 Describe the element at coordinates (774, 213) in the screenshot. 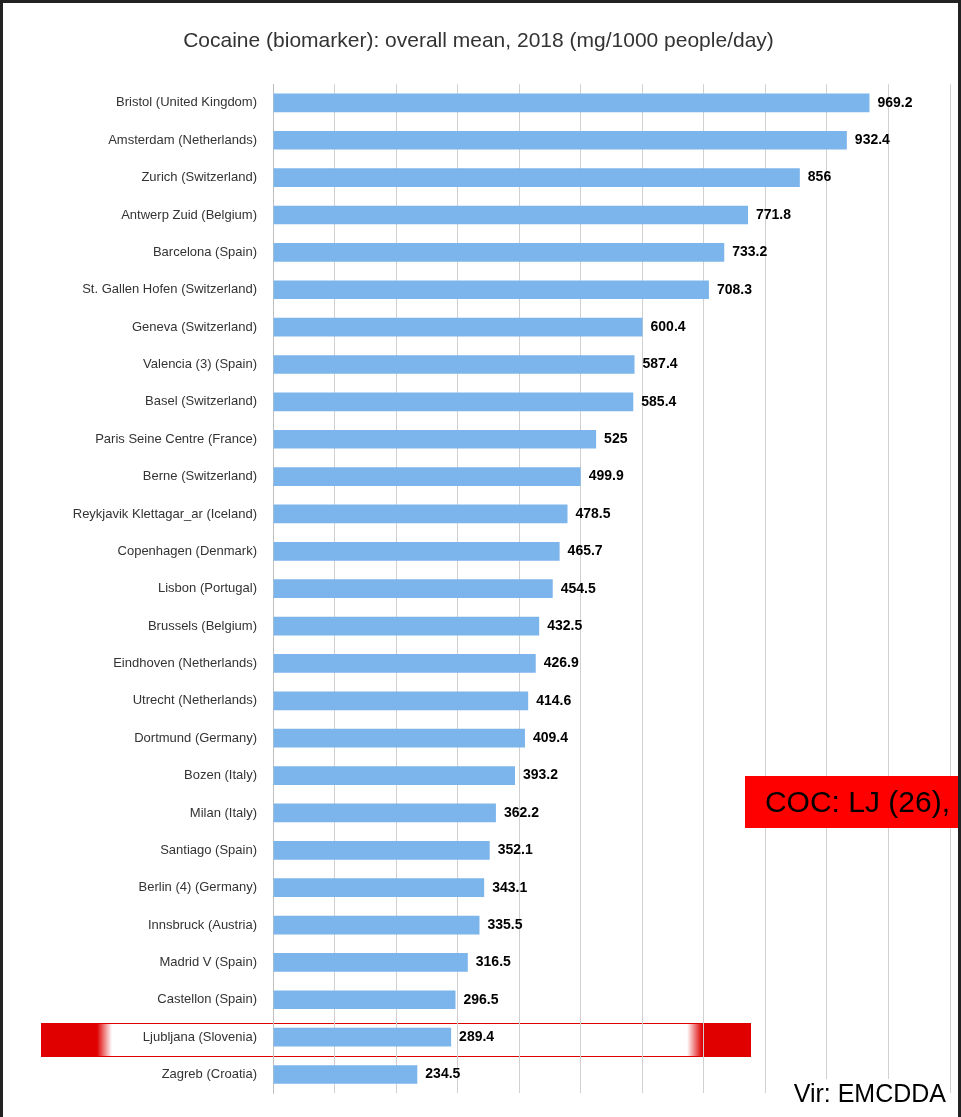

I see `data-label: 771.8` at that location.